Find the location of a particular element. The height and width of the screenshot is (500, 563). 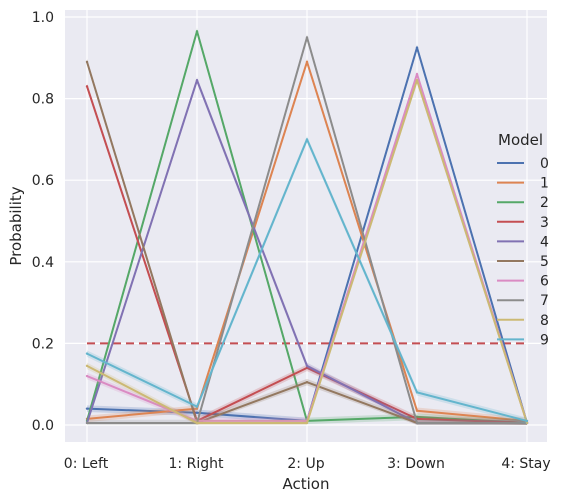

y-tick-label: 0.4 is located at coordinates (43, 263).